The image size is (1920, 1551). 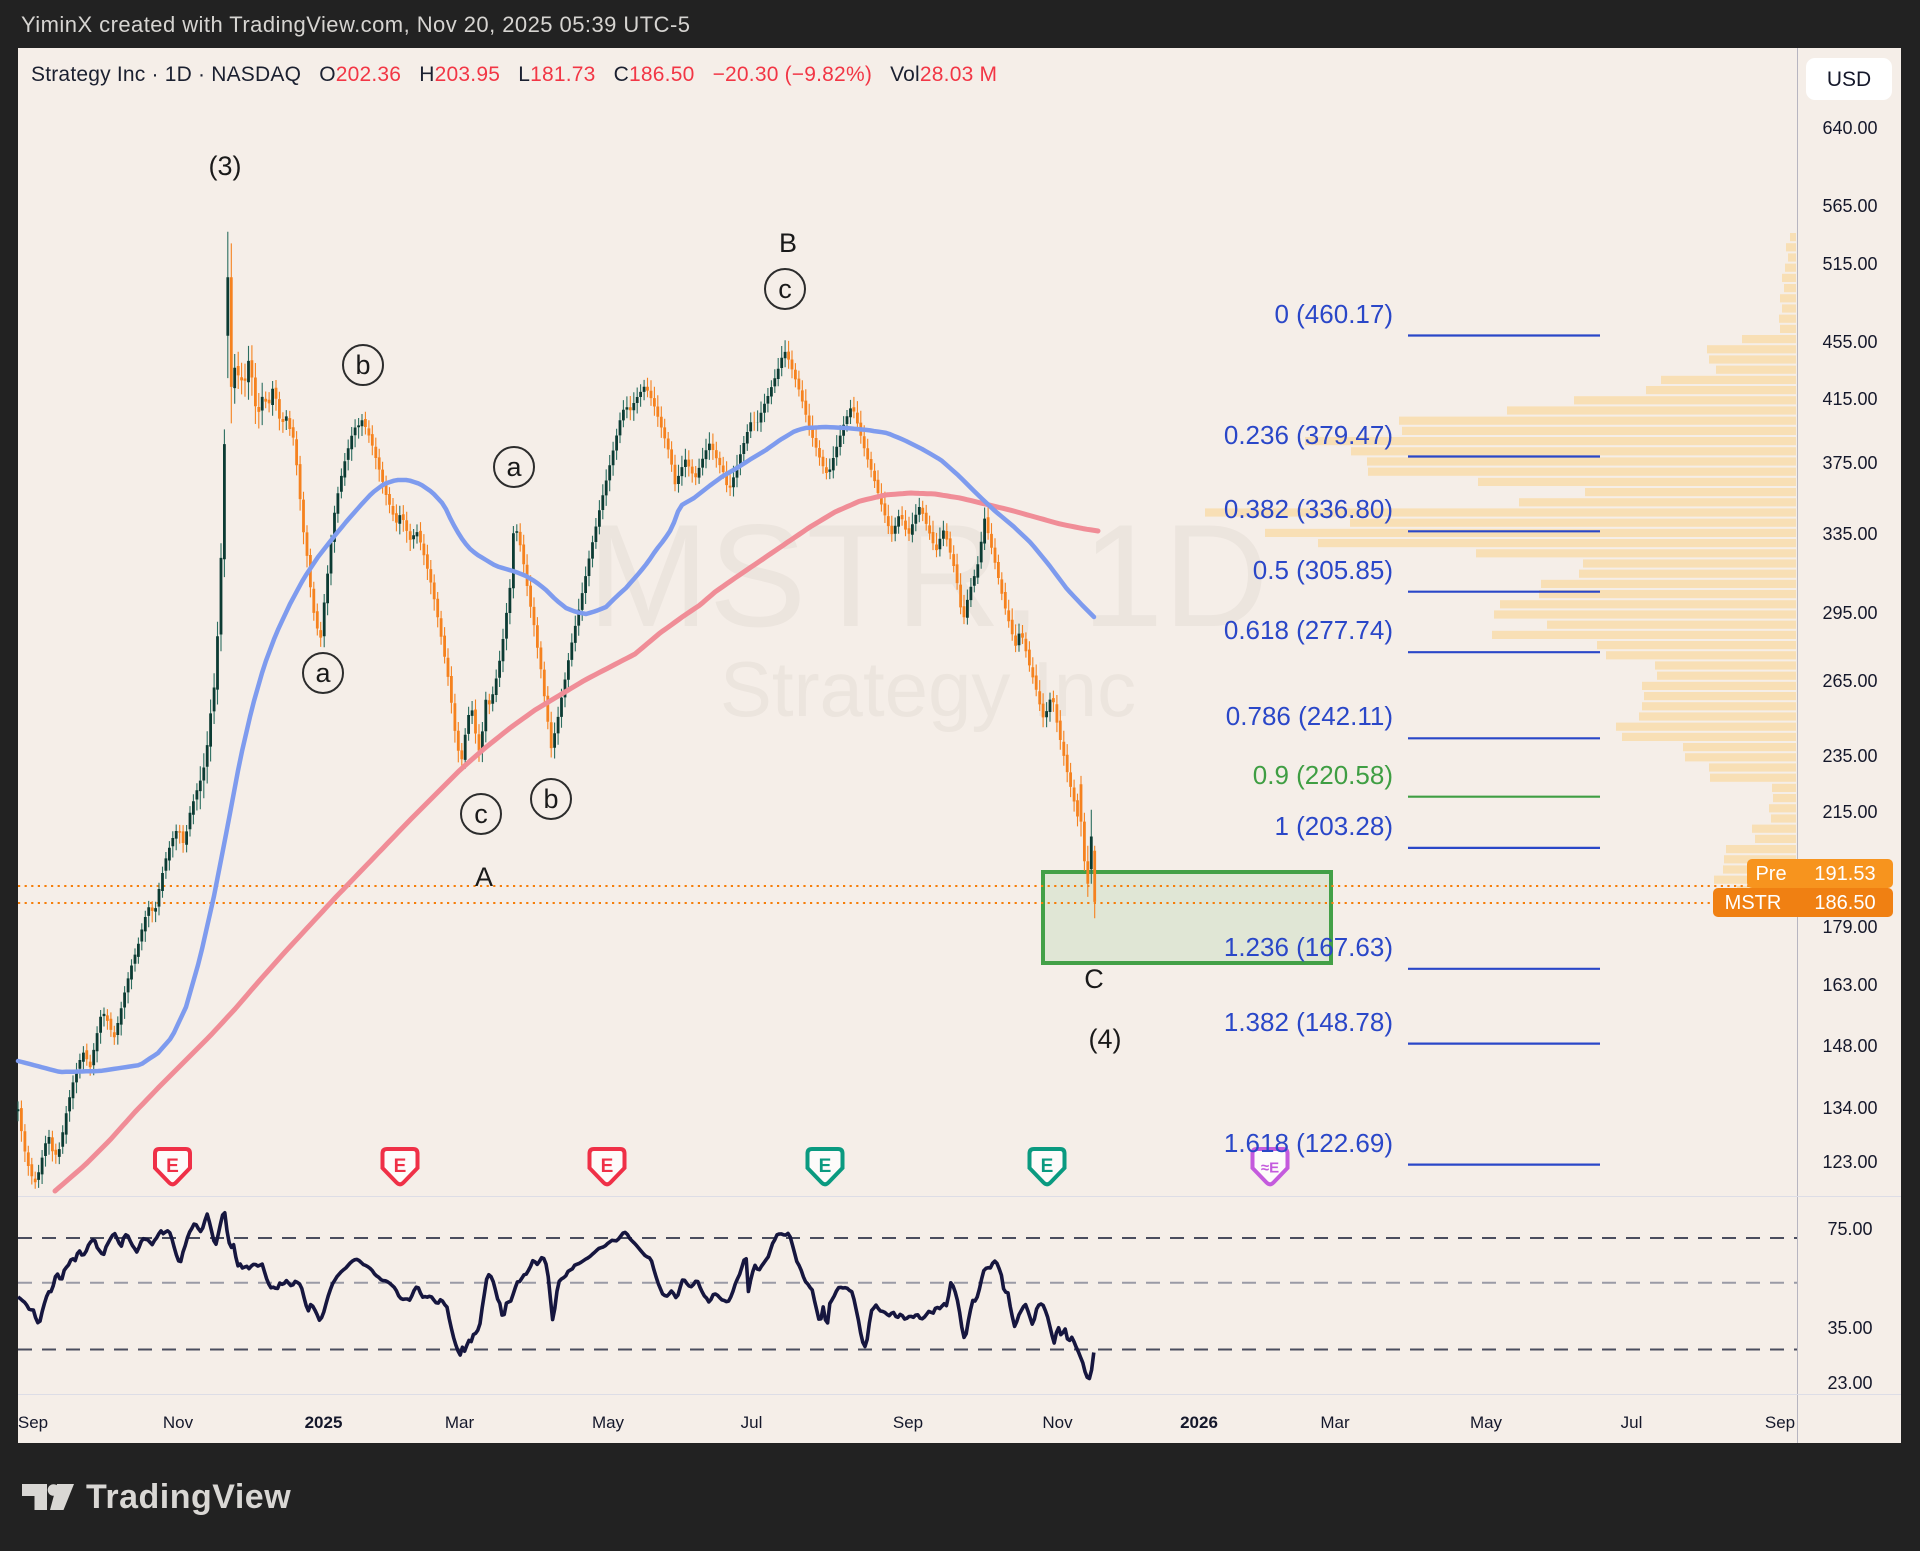 What do you see at coordinates (1770, 874) in the screenshot?
I see `svg-text: Pre` at bounding box center [1770, 874].